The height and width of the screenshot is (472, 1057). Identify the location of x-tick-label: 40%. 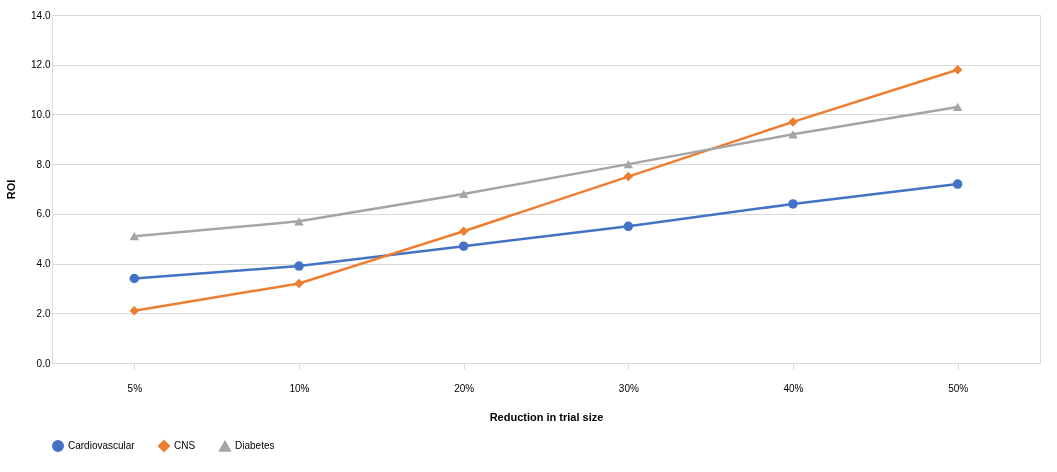
(793, 388).